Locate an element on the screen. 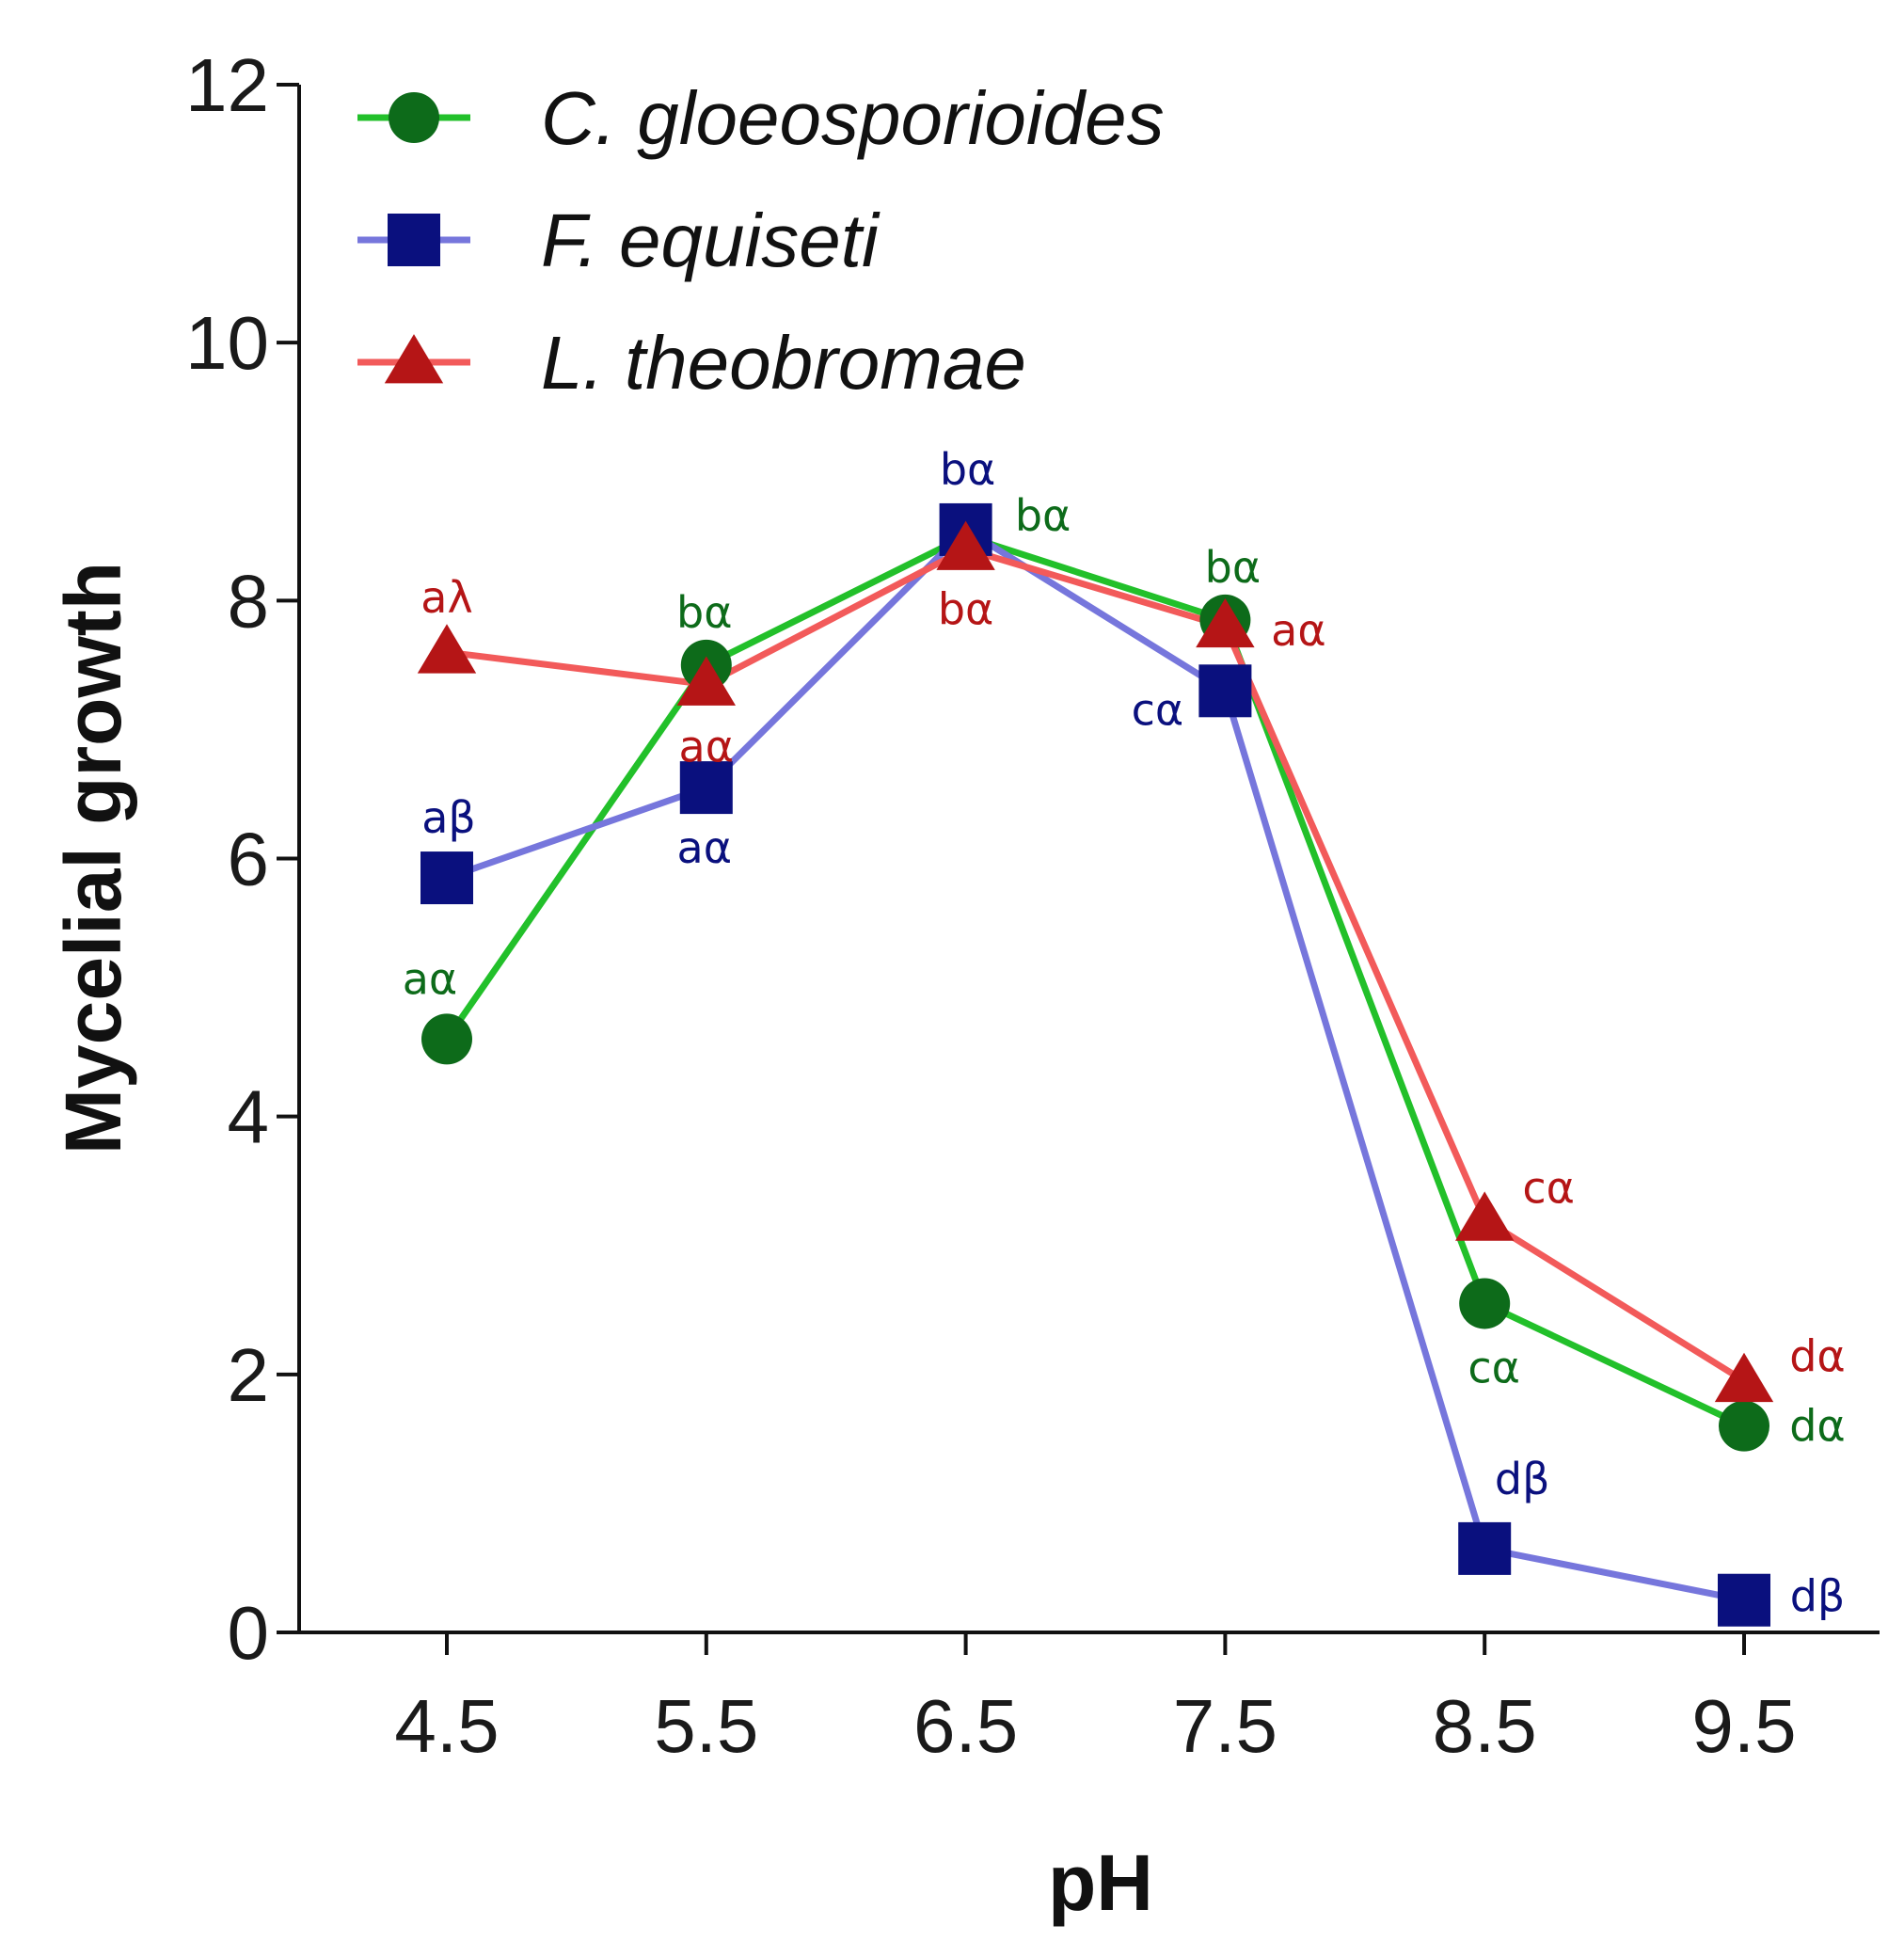  point-label: aλ is located at coordinates (446, 597).